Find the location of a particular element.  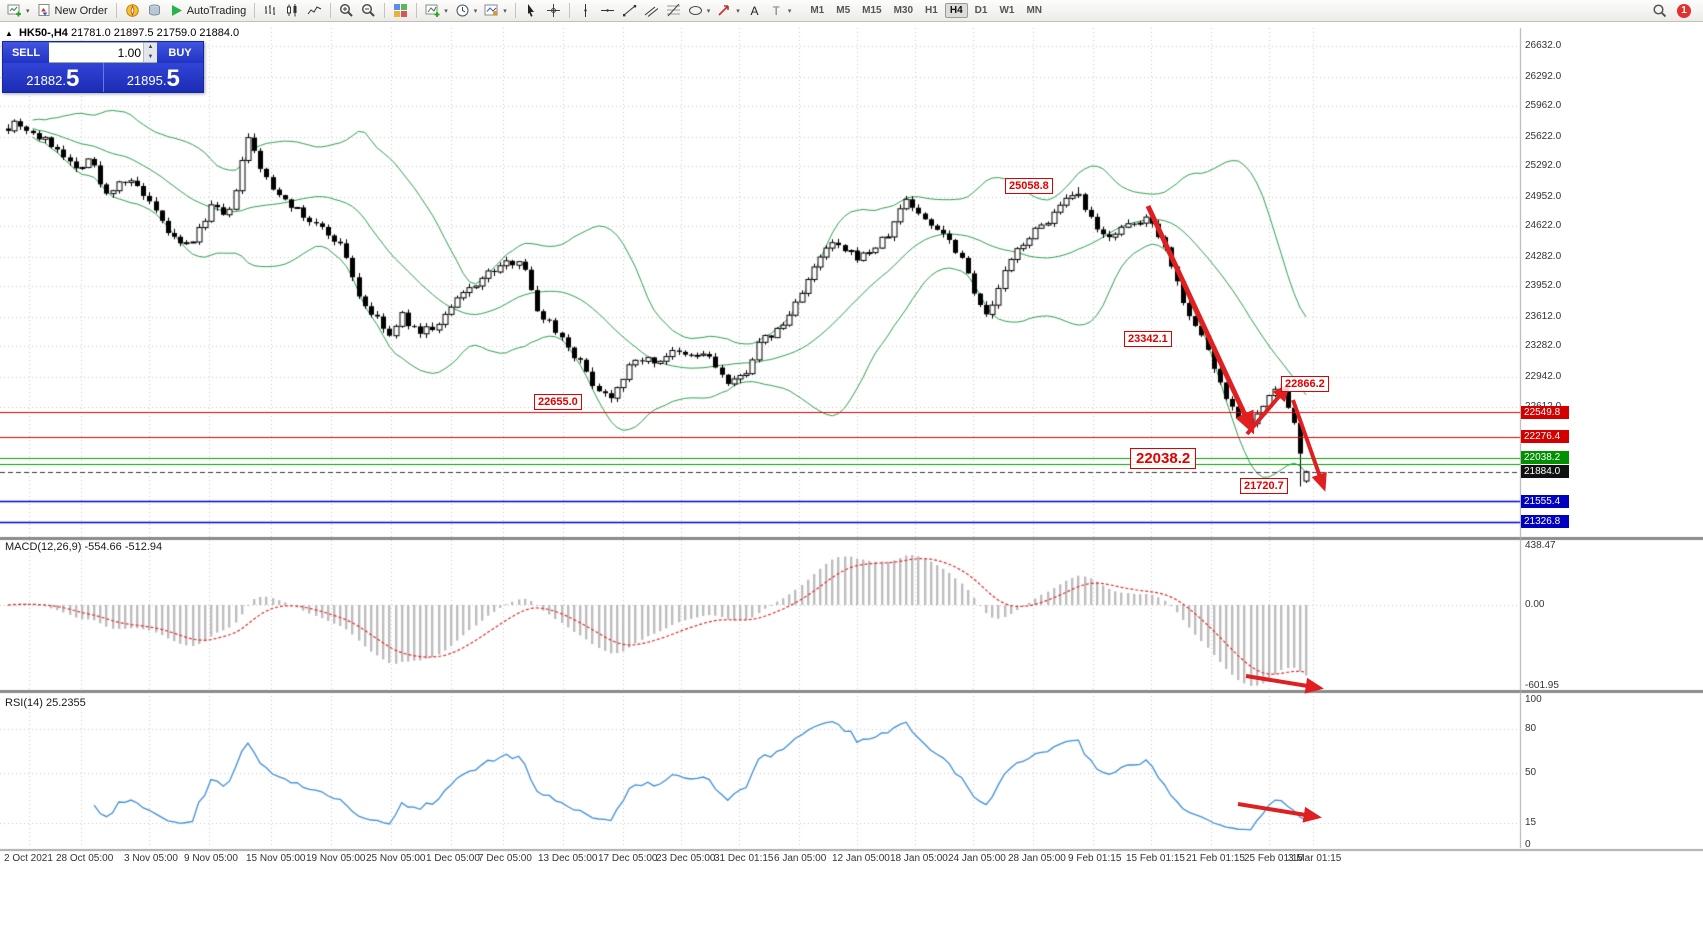

new-order-button: New Order is located at coordinates (72, 11).